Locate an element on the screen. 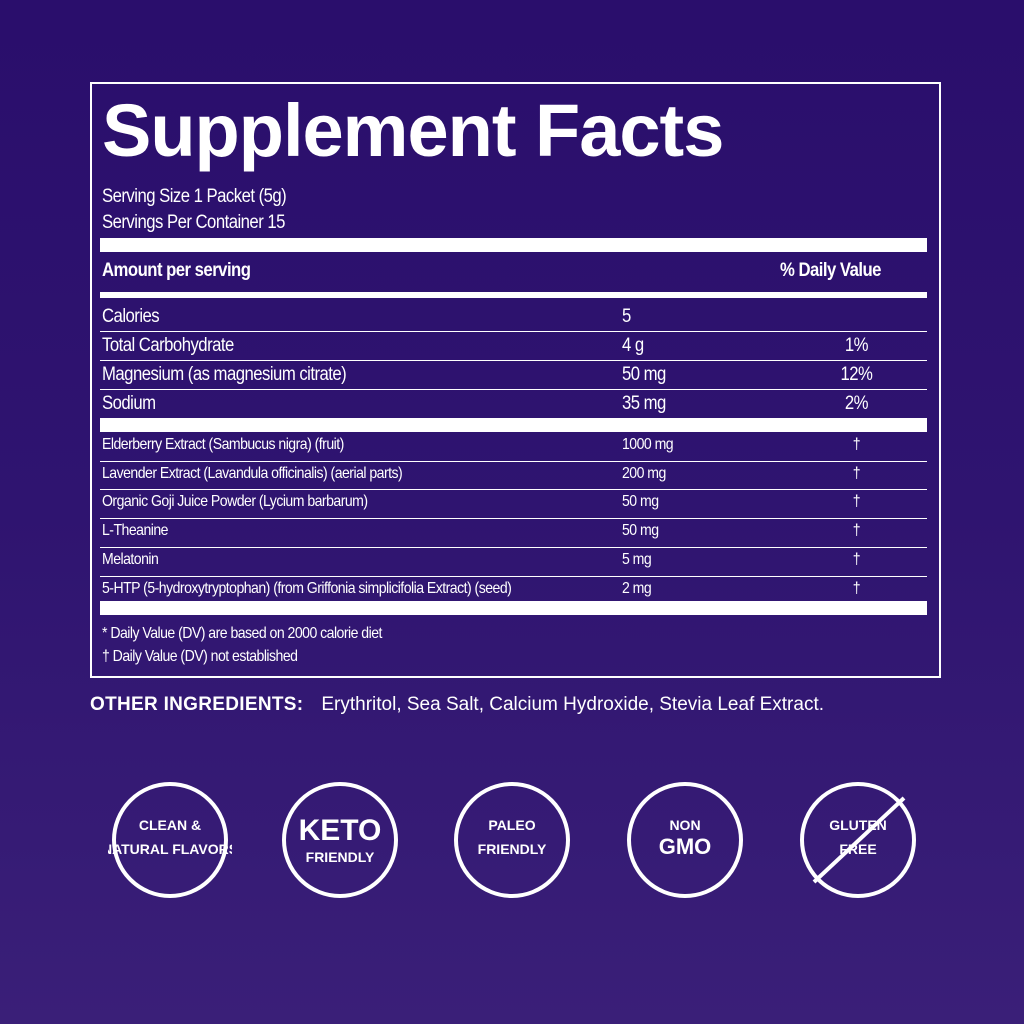 This screenshot has height=1024, width=1024. servings-per-container: Servings Per Container 15 is located at coordinates (193, 222).